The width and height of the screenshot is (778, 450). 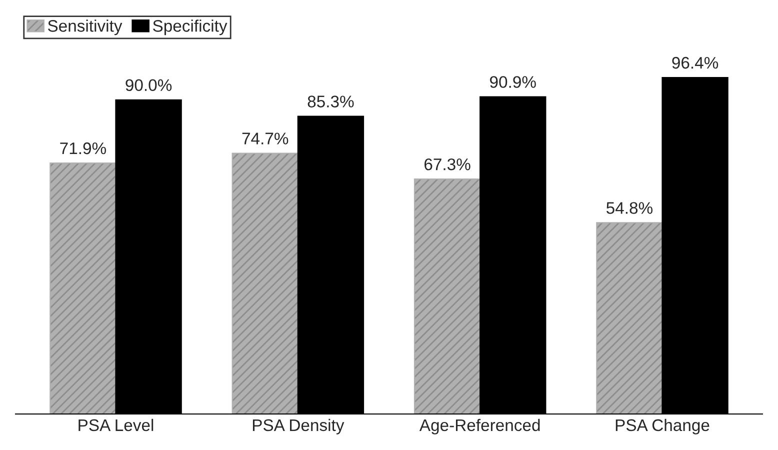 What do you see at coordinates (479, 426) in the screenshot?
I see `x-tick-label: Age-Referenced` at bounding box center [479, 426].